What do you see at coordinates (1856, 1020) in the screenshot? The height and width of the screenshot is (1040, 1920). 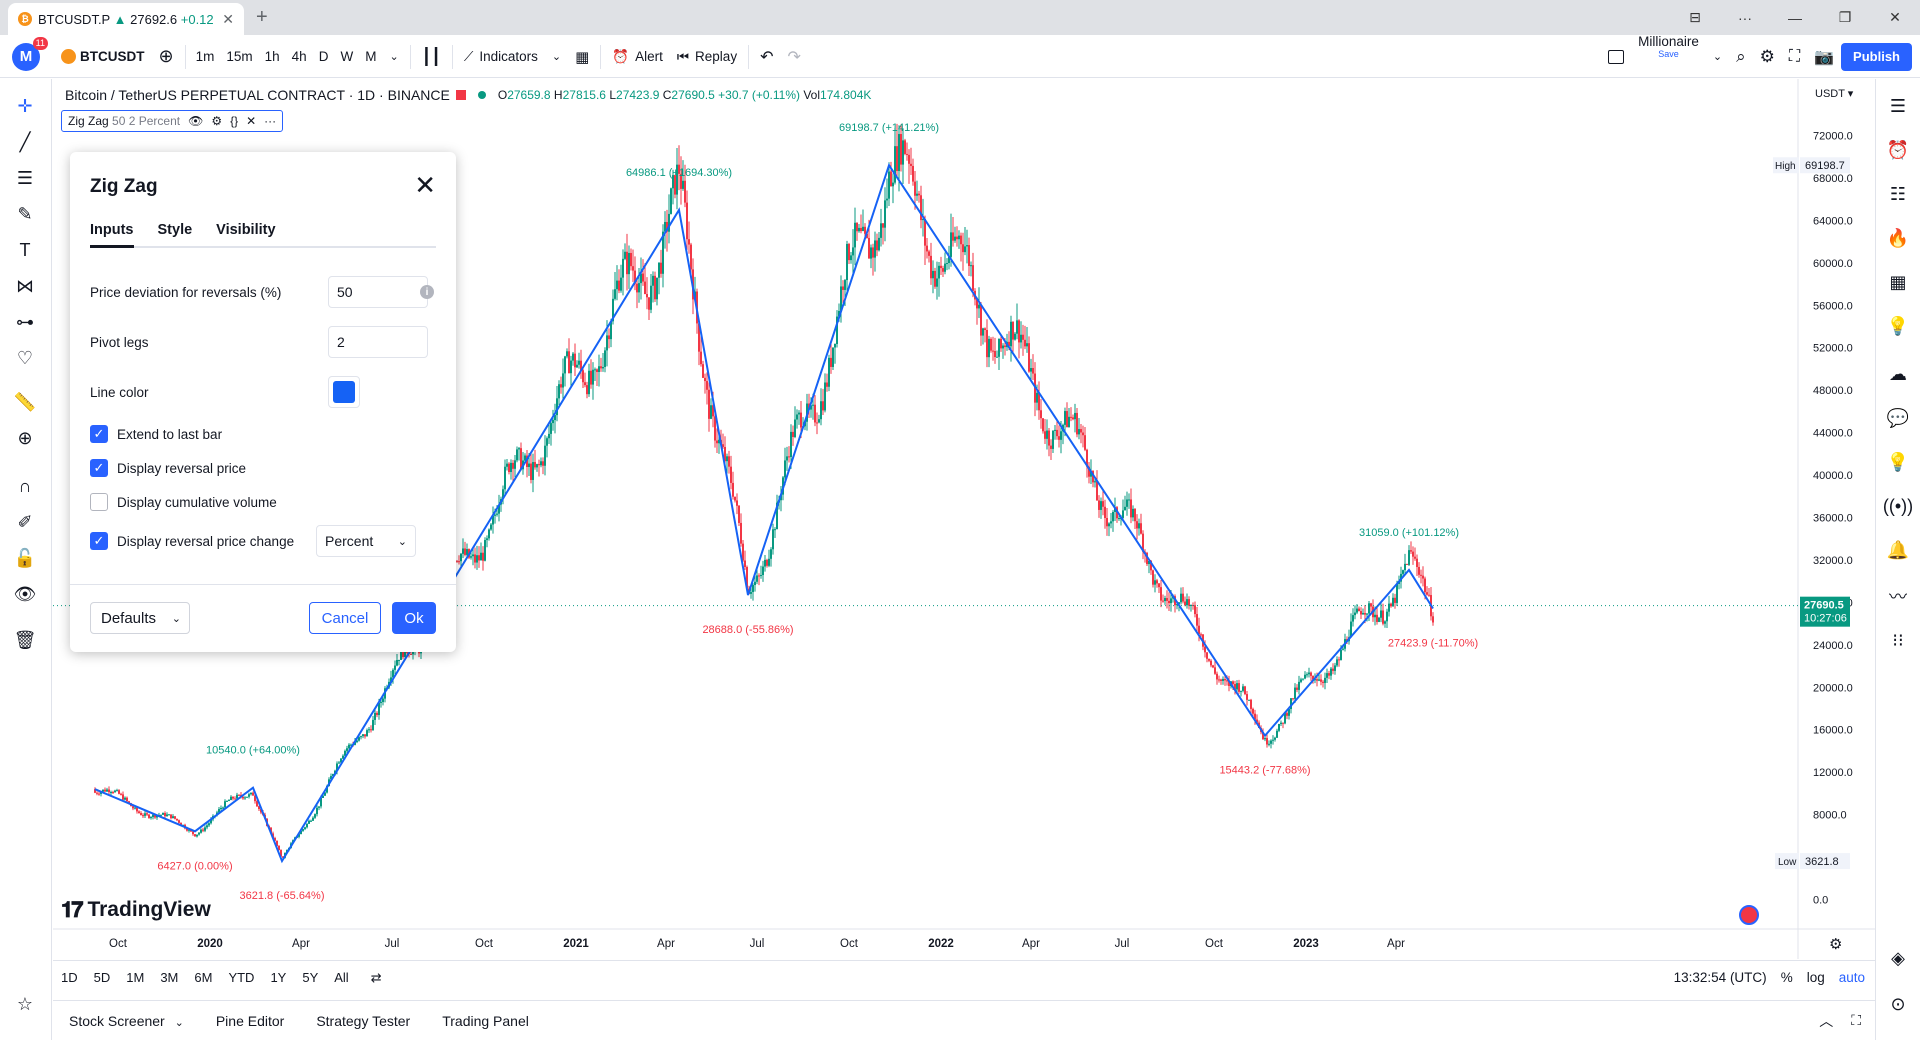 I see `maximize-panel-icon: ⛶` at bounding box center [1856, 1020].